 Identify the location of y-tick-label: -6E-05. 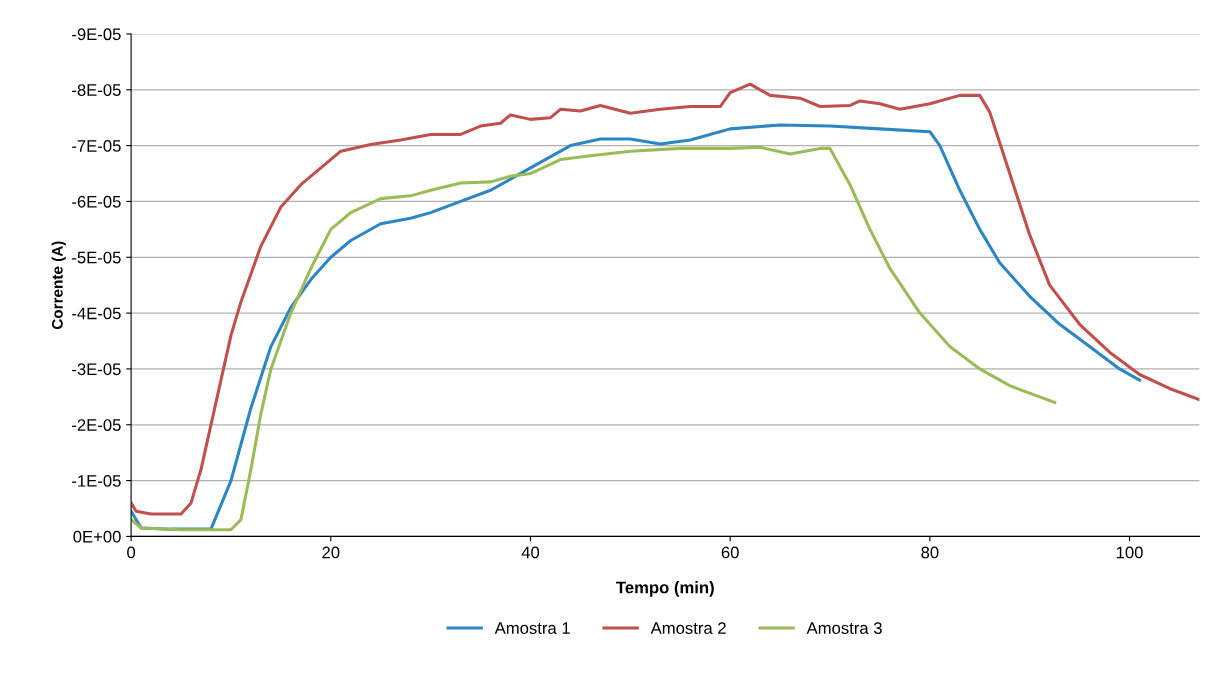
(96, 201).